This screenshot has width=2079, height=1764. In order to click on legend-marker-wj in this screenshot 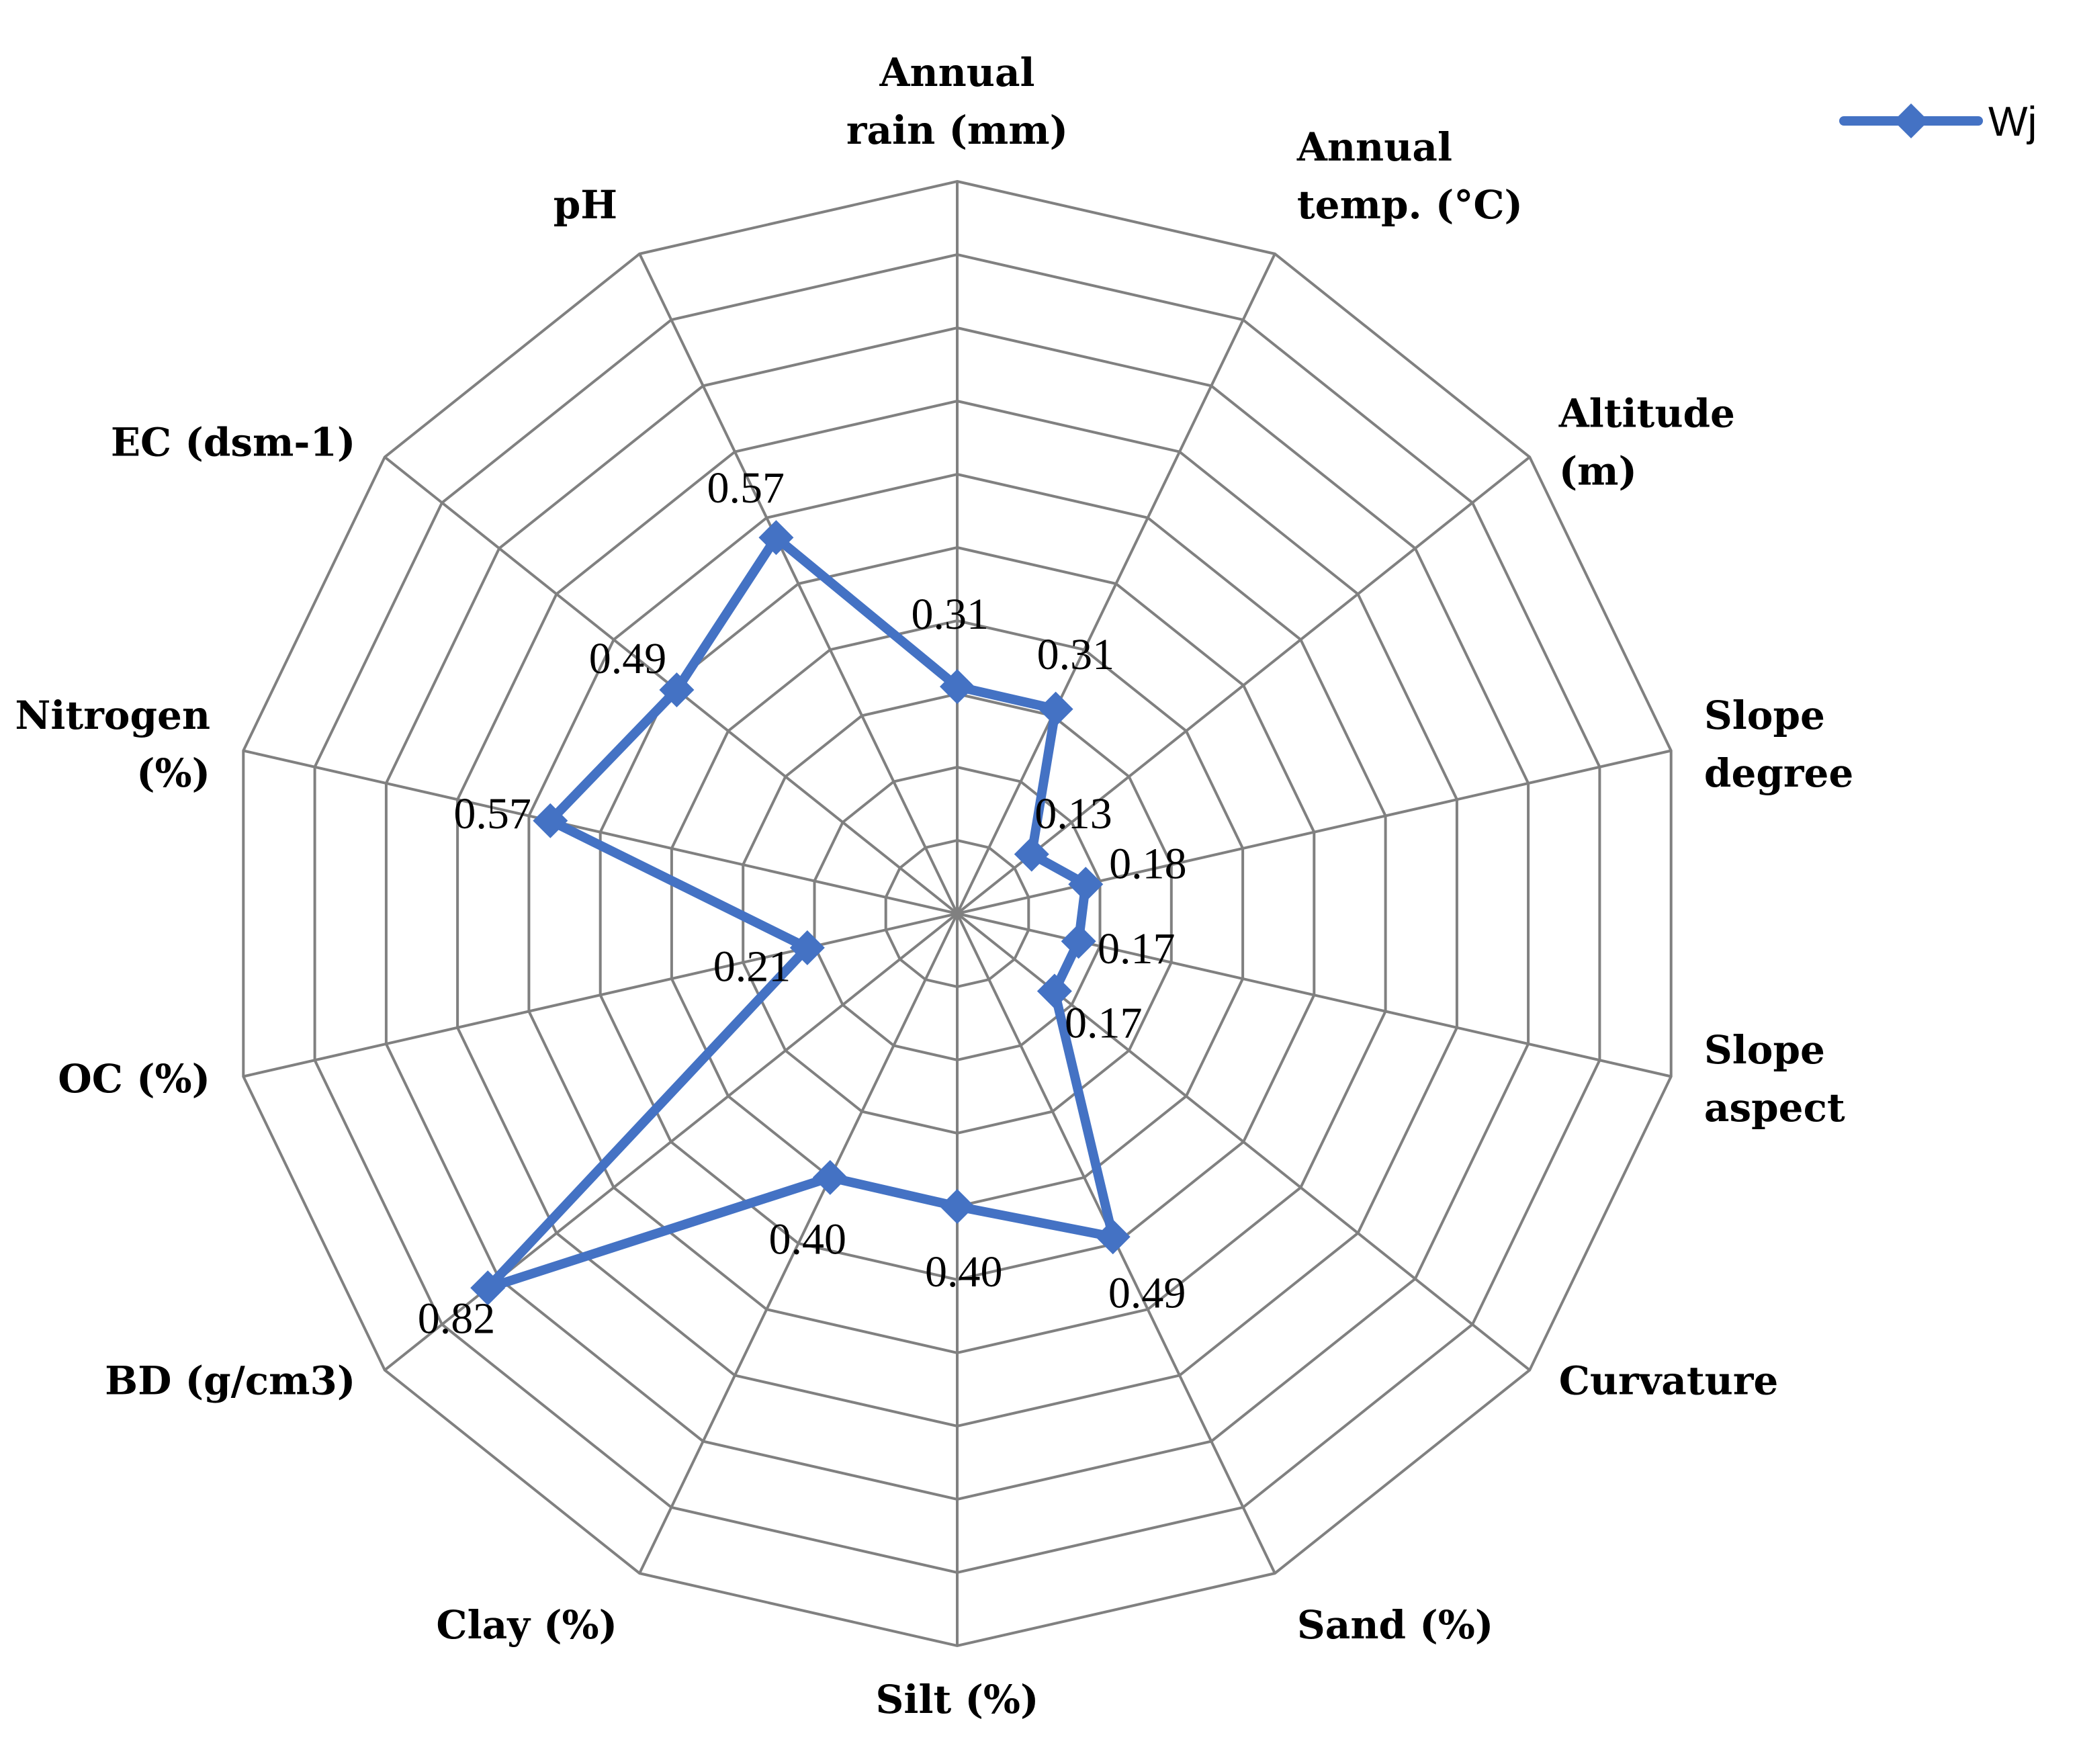, I will do `click(1911, 120)`.